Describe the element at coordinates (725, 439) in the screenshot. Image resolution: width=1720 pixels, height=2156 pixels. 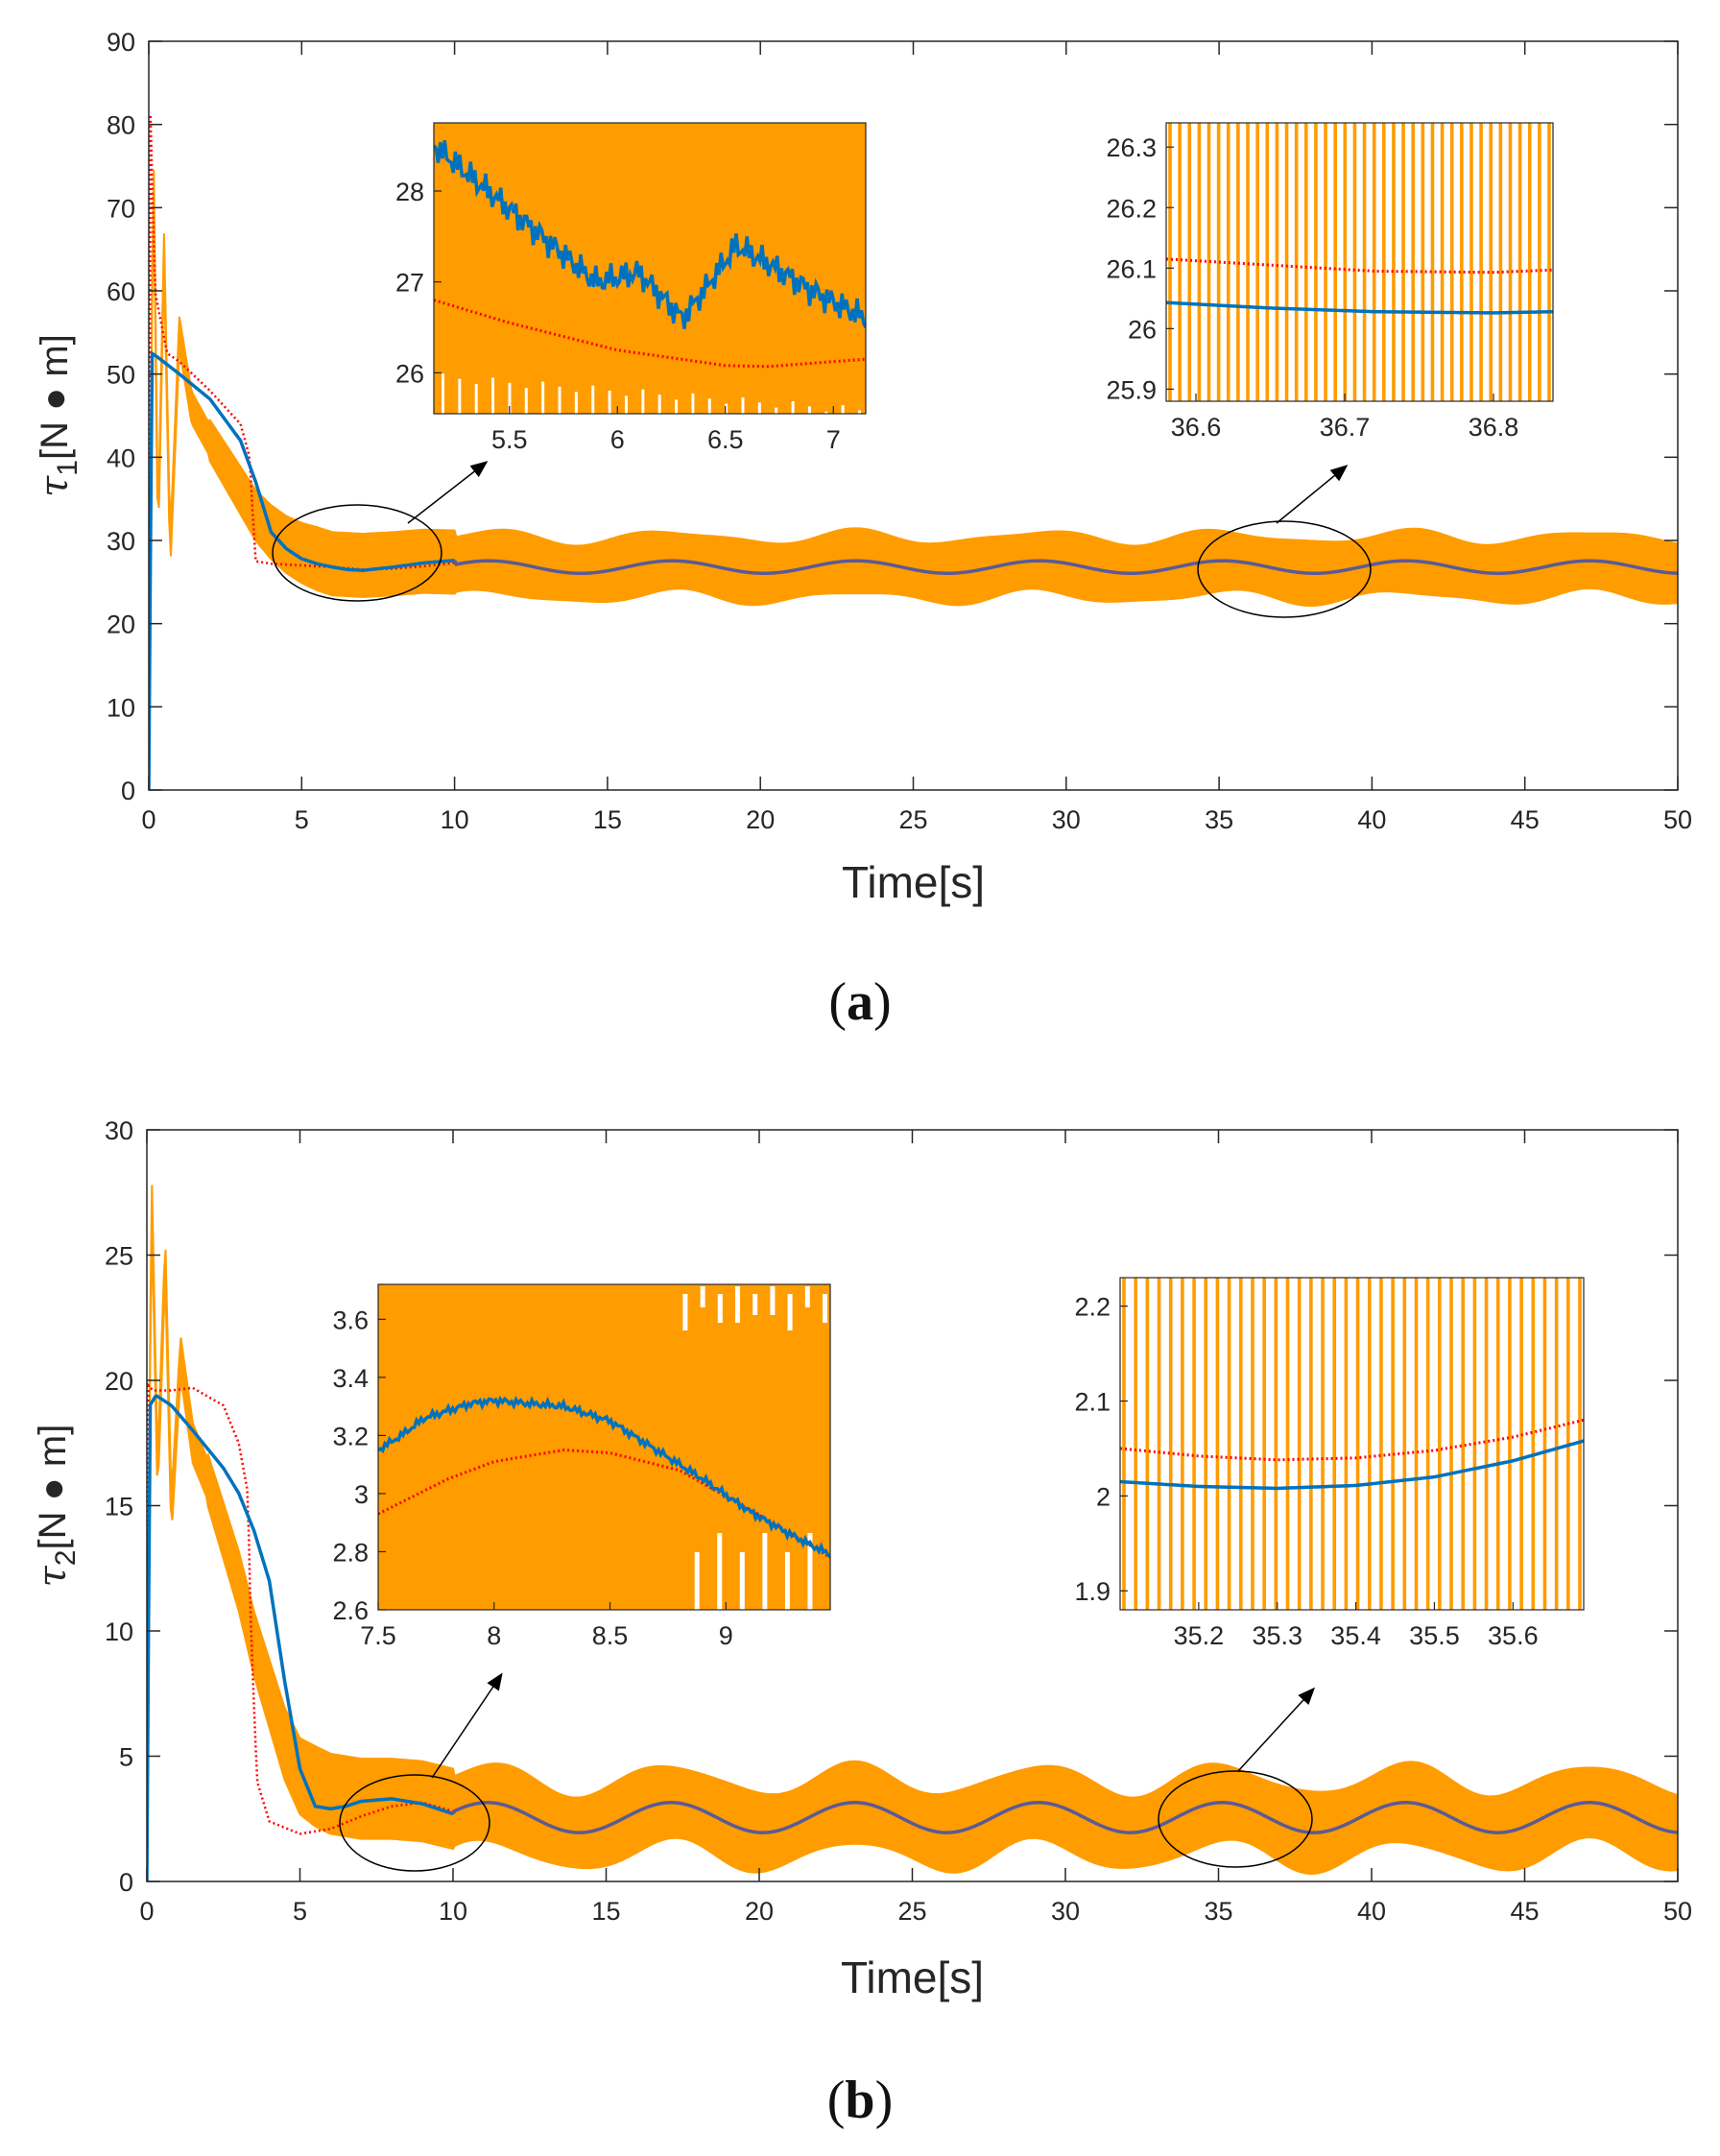
I see `inset-x-tick-label: 6.5` at that location.